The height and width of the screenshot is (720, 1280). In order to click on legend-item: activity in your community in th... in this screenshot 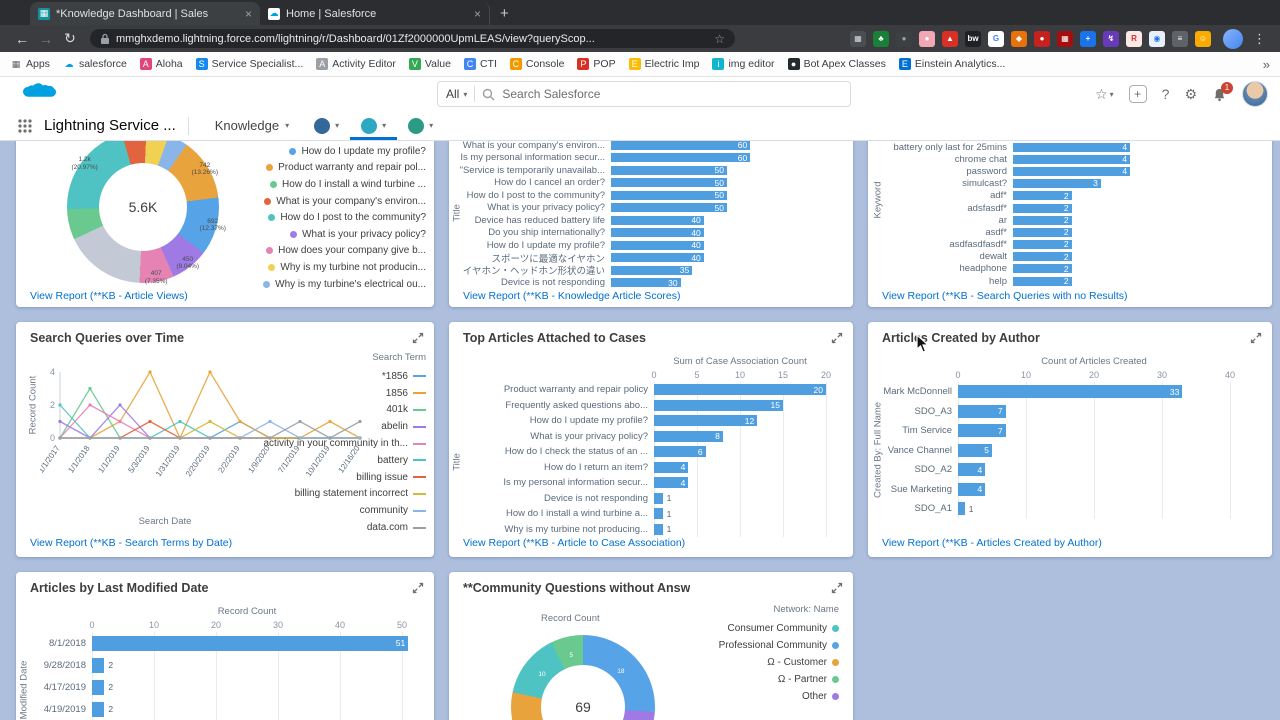, I will do `click(345, 443)`.